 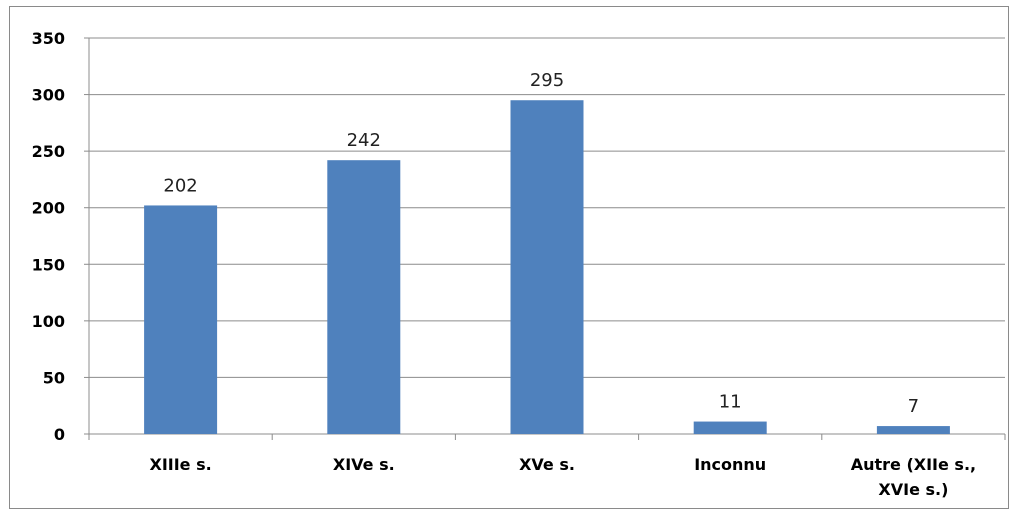 What do you see at coordinates (48, 264) in the screenshot?
I see `y-tick-label-150: 150` at bounding box center [48, 264].